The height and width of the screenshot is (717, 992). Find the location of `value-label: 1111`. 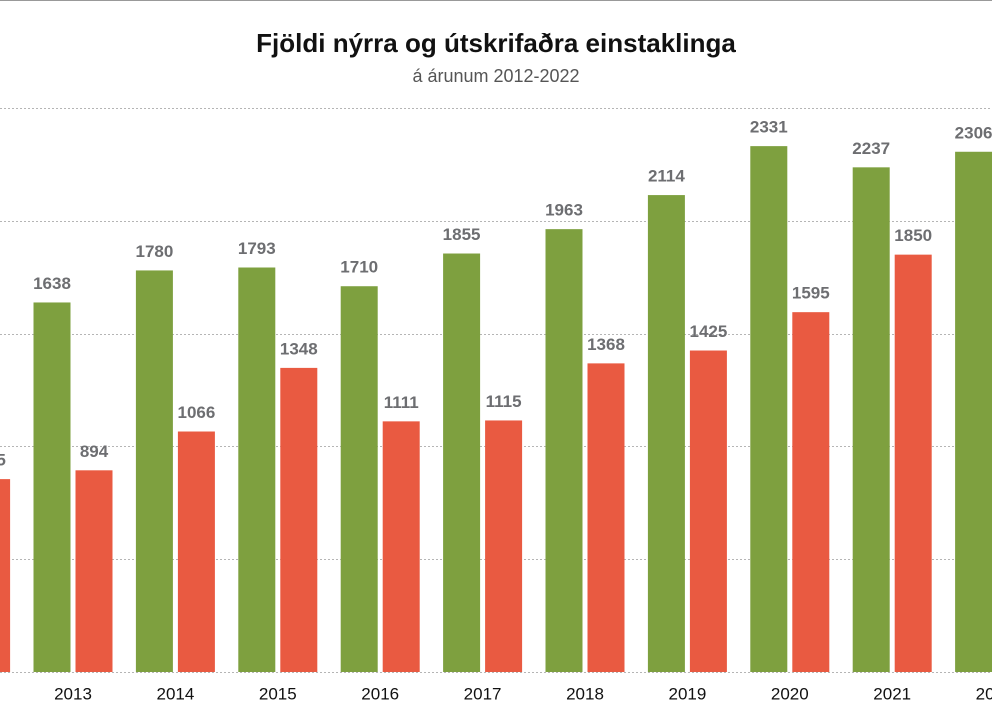

value-label: 1111 is located at coordinates (401, 402).